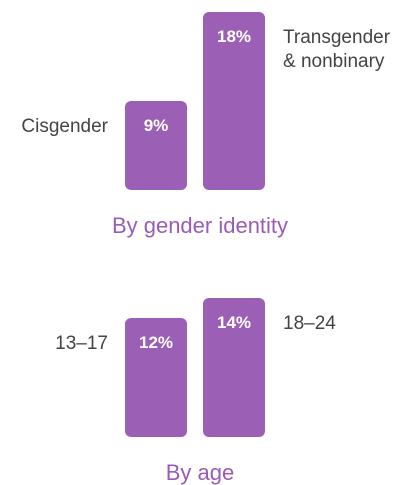  Describe the element at coordinates (200, 225) in the screenshot. I see `chart-title: By gender identity` at that location.